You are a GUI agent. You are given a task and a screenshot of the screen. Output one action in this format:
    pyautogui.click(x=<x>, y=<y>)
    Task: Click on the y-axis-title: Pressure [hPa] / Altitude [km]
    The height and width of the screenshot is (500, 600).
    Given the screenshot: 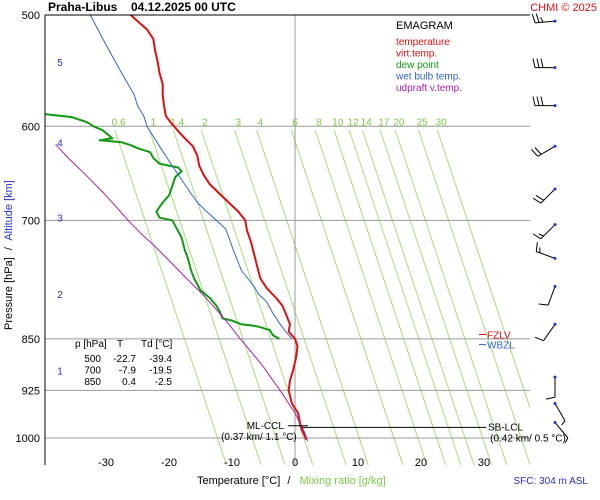 What is the action you would take?
    pyautogui.click(x=9, y=255)
    